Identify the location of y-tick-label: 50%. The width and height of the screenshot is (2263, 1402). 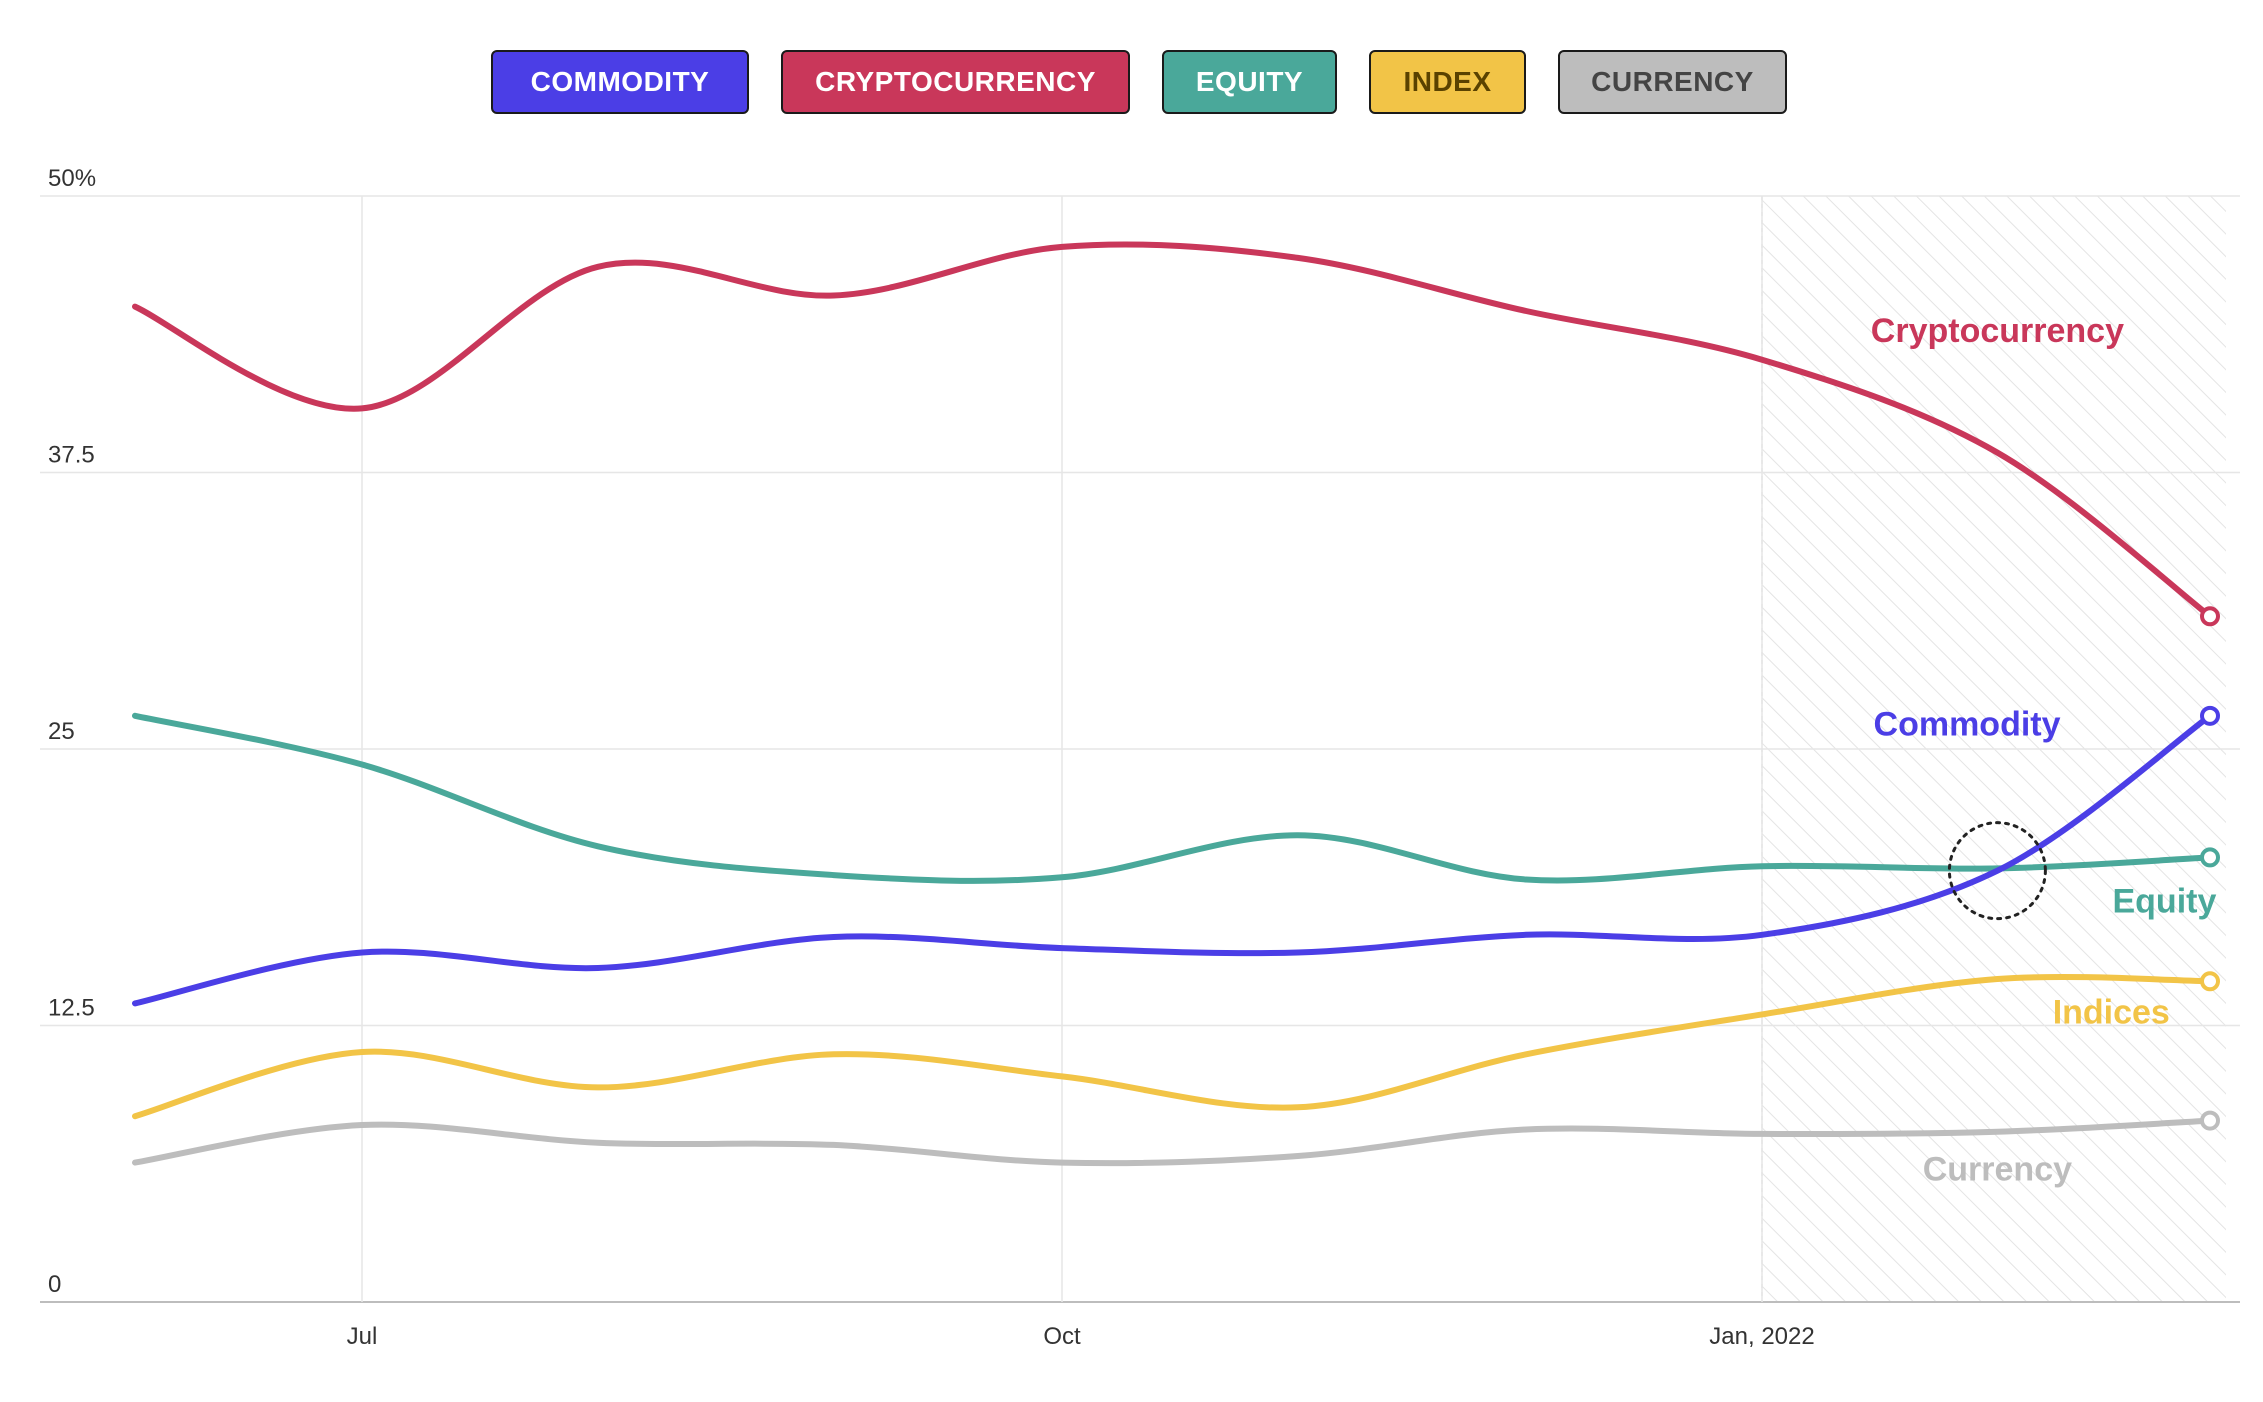
(72, 178).